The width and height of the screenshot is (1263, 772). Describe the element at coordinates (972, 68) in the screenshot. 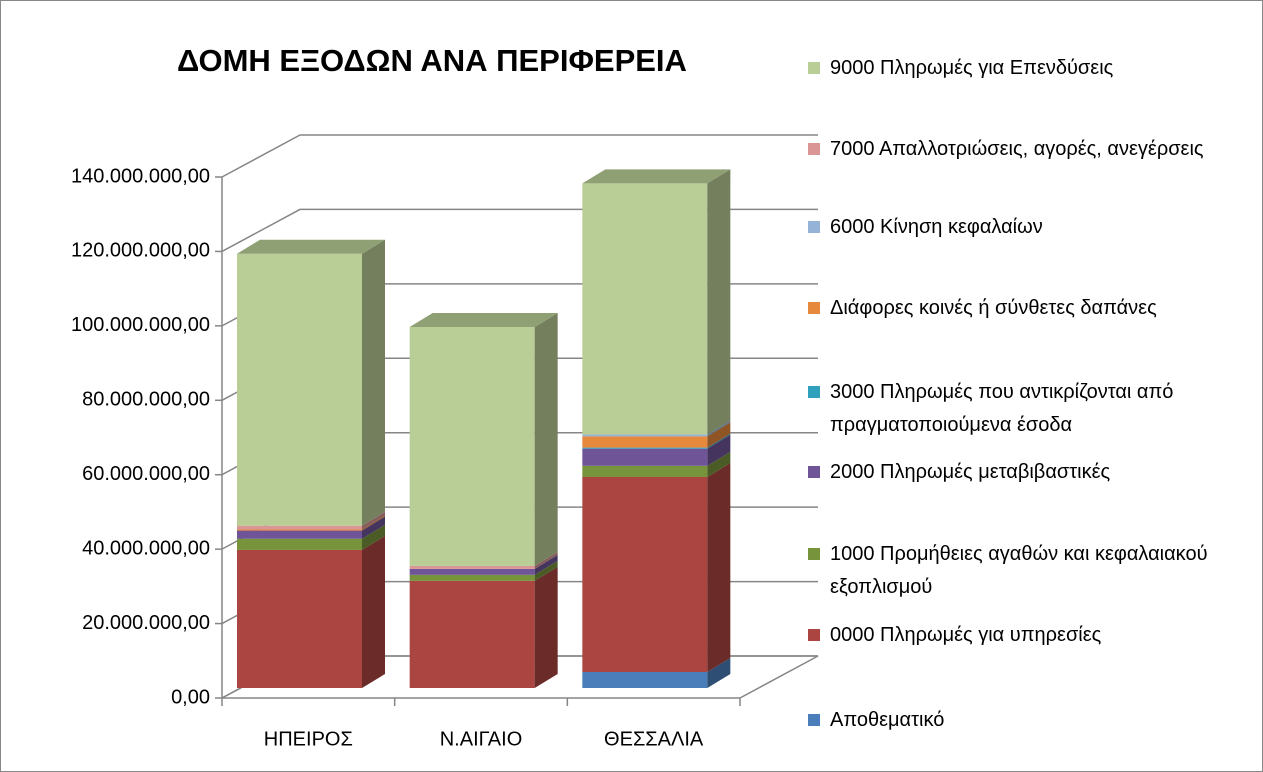

I see `legend-label: 9000 Πληρωμές για Επενδύσεις` at that location.